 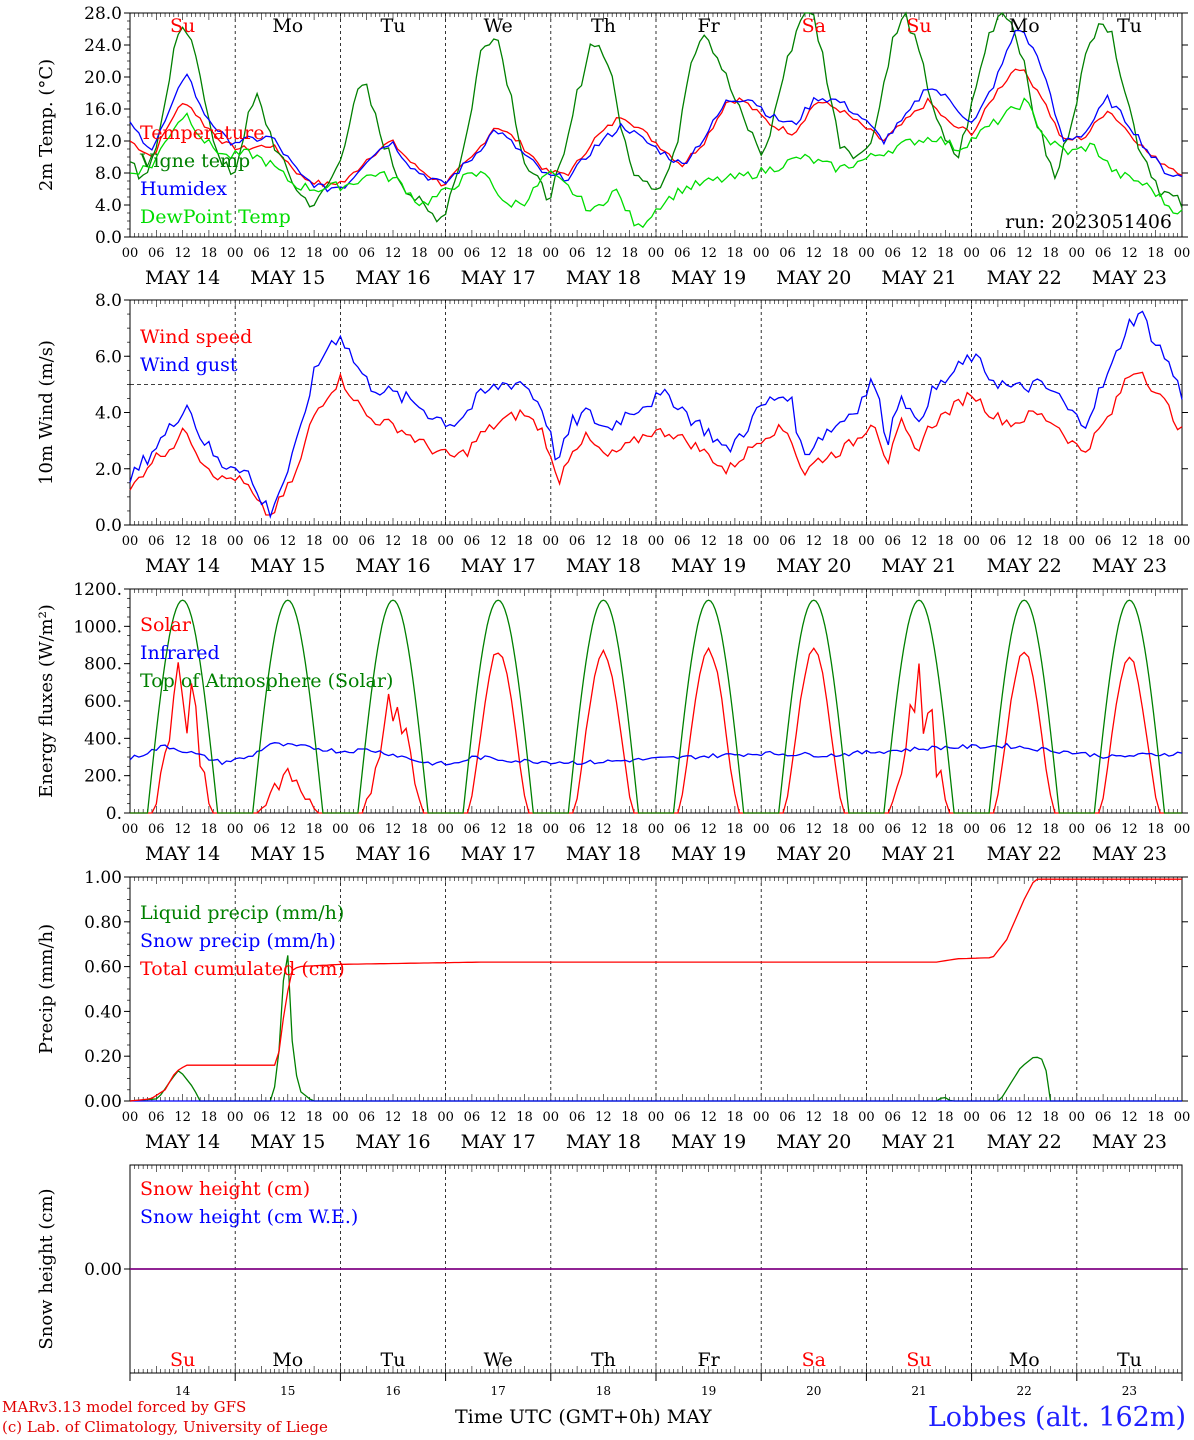 What do you see at coordinates (103, 702) in the screenshot?
I see `y-tick-label: 600.` at bounding box center [103, 702].